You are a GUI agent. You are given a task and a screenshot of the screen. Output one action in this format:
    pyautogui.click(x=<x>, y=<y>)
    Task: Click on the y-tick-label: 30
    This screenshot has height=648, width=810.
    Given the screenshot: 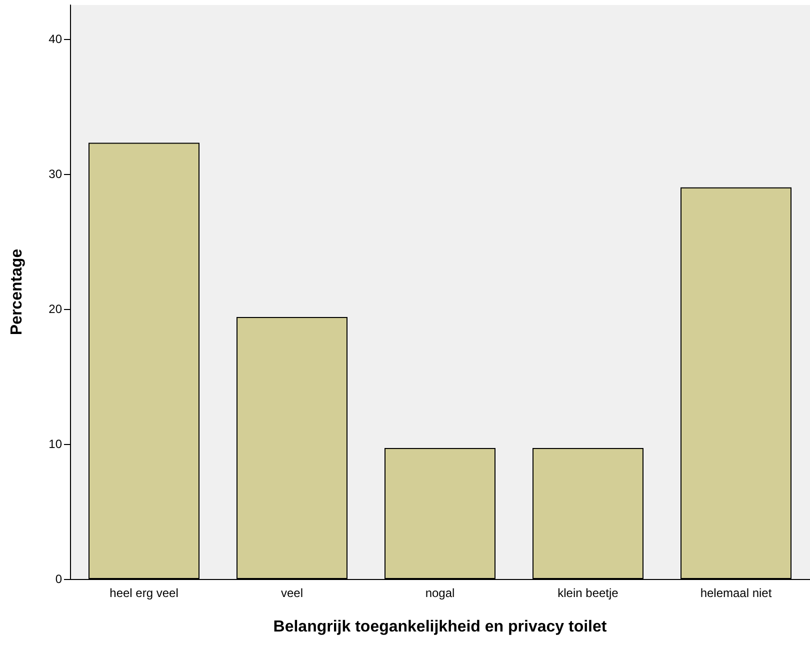 What is the action you would take?
    pyautogui.click(x=55, y=173)
    